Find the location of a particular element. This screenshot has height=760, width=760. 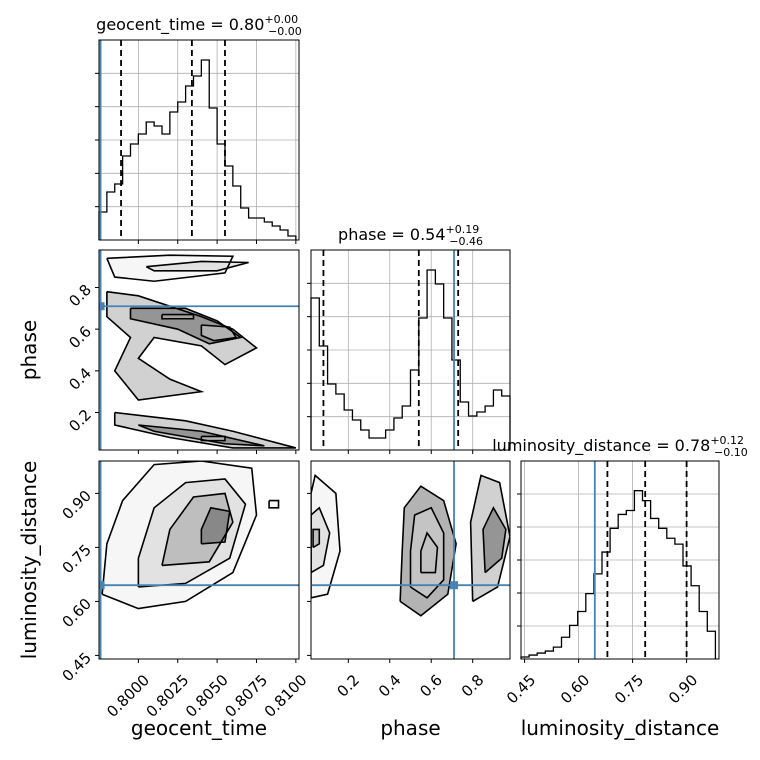

contour-panel-geocent_time-phase: 0.2 0.4 0.6 0.8 is located at coordinates (182, 351).